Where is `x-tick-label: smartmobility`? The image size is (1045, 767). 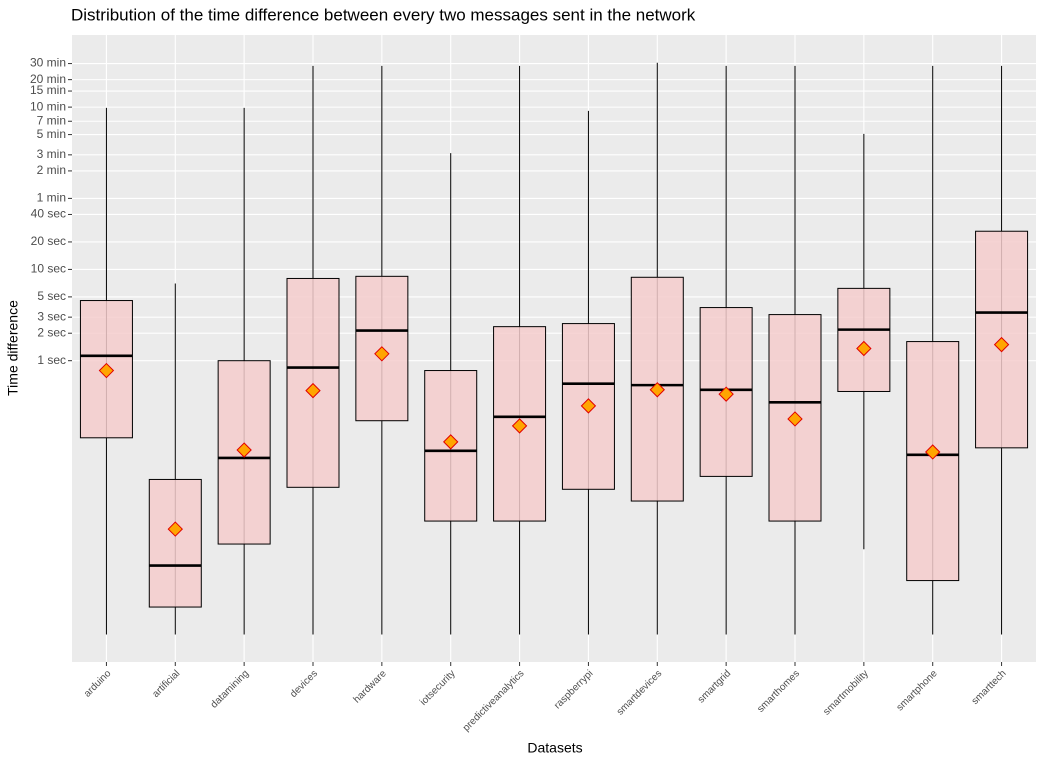
x-tick-label: smartmobility is located at coordinates (845, 692).